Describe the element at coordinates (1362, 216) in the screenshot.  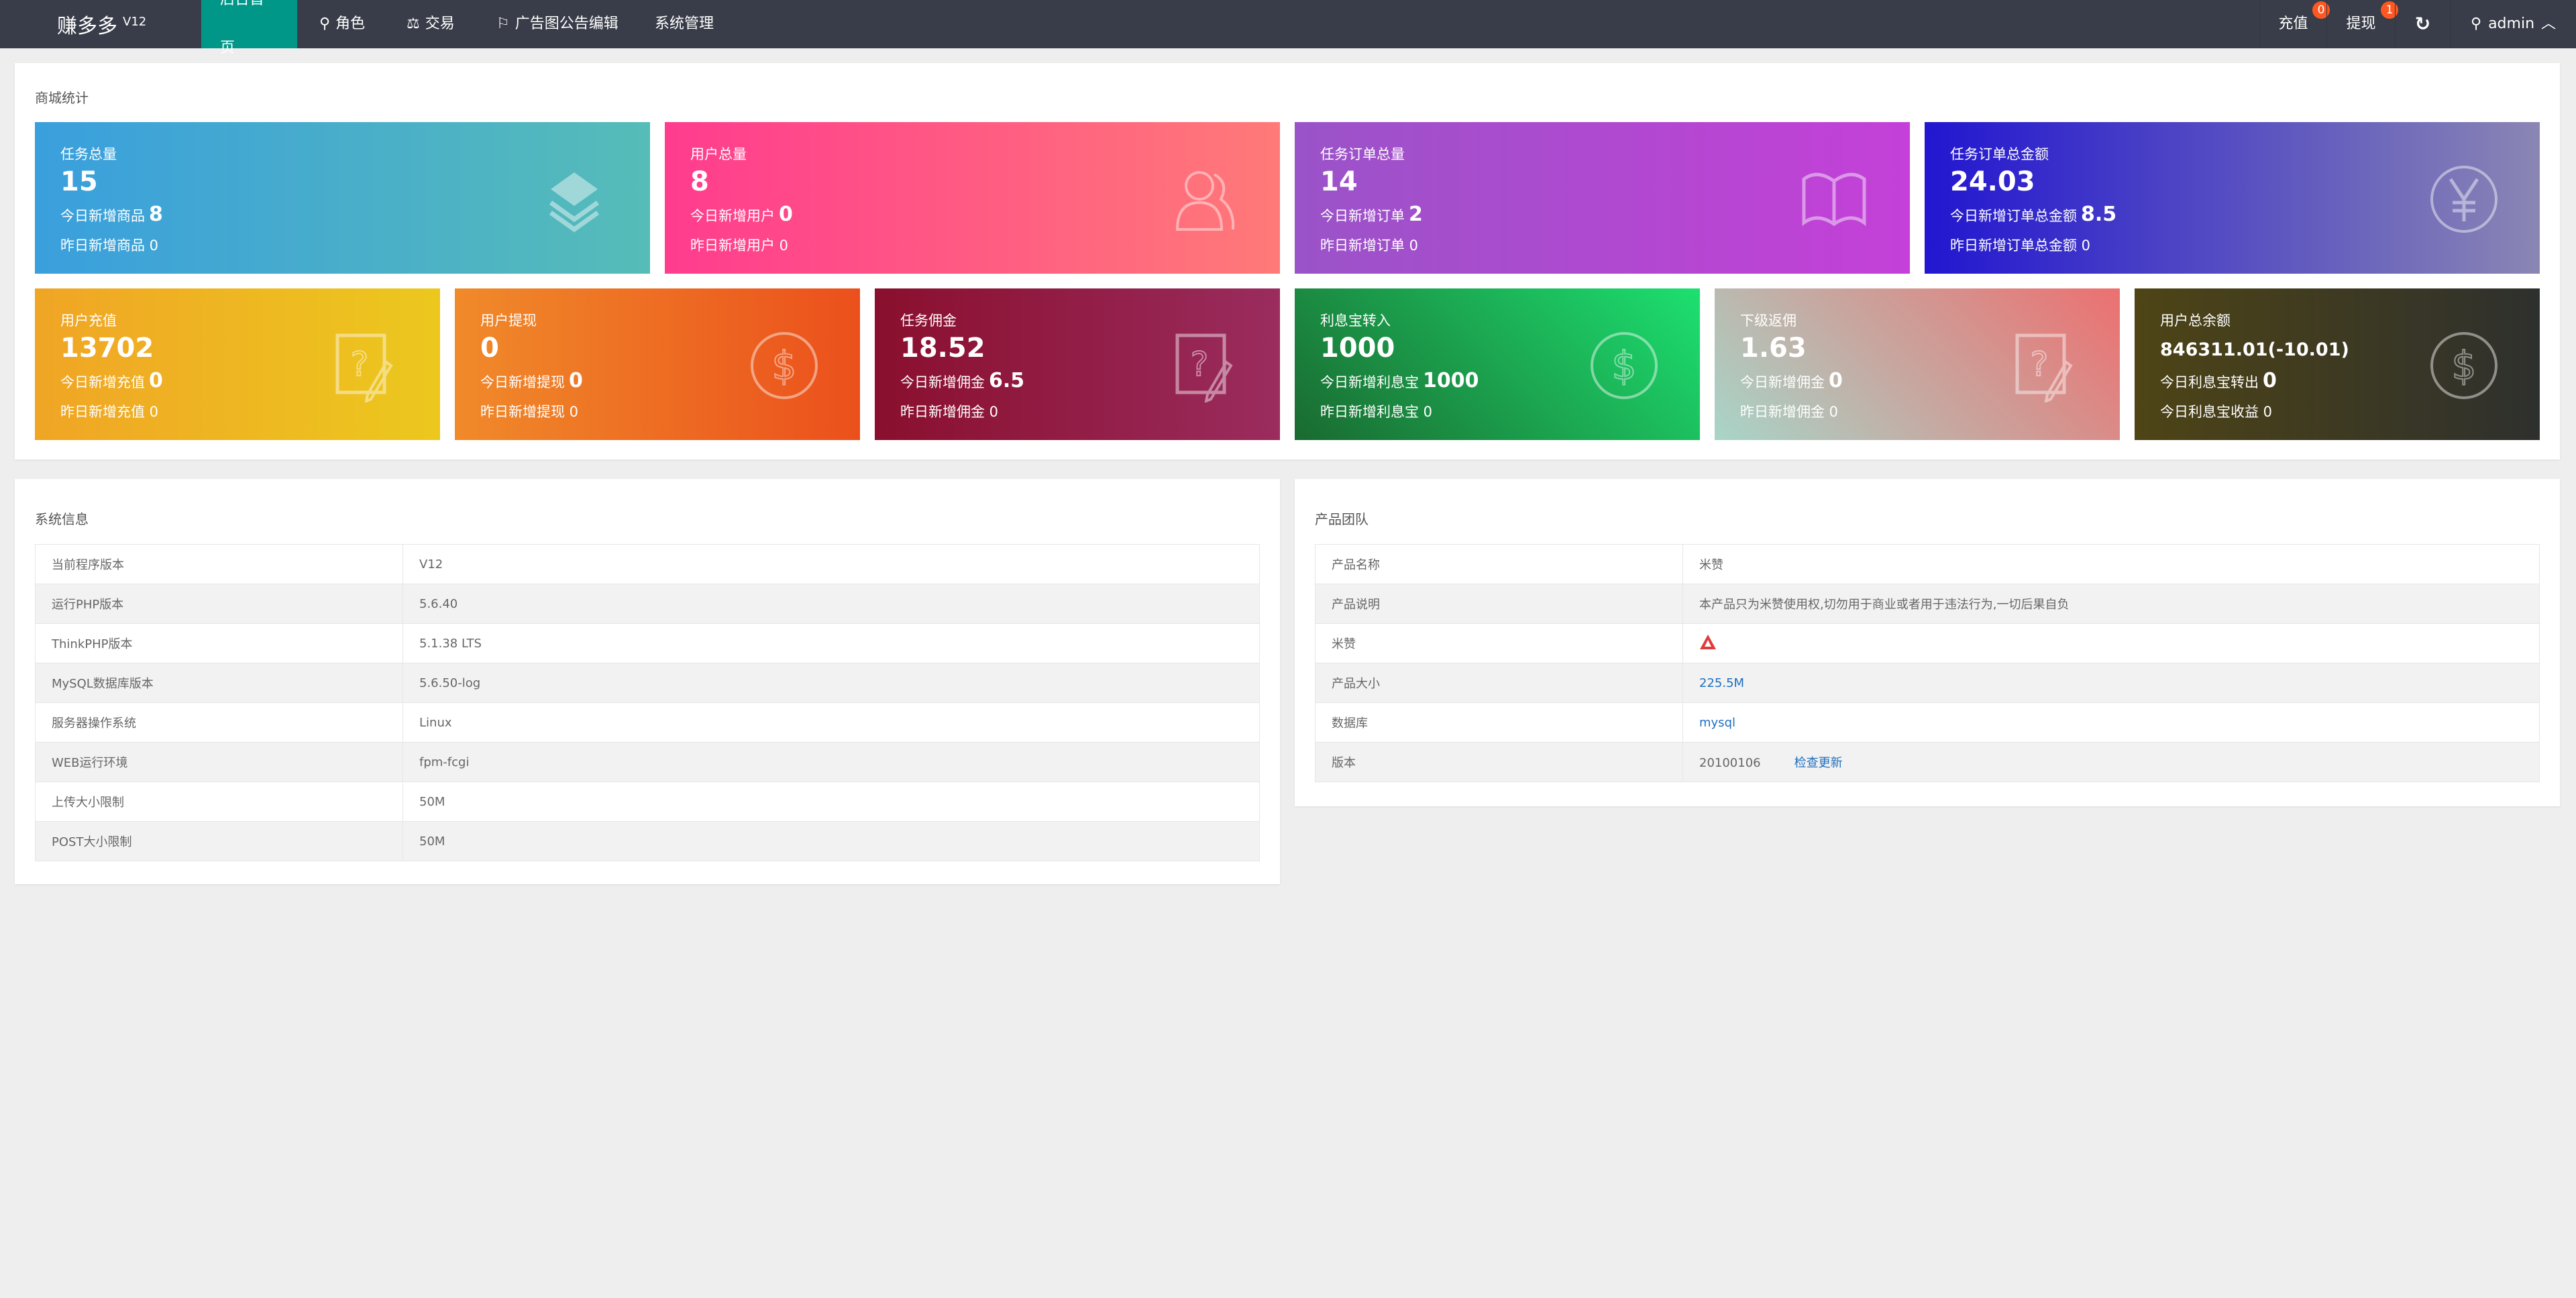
I see `today-label: 今日新增订单` at that location.